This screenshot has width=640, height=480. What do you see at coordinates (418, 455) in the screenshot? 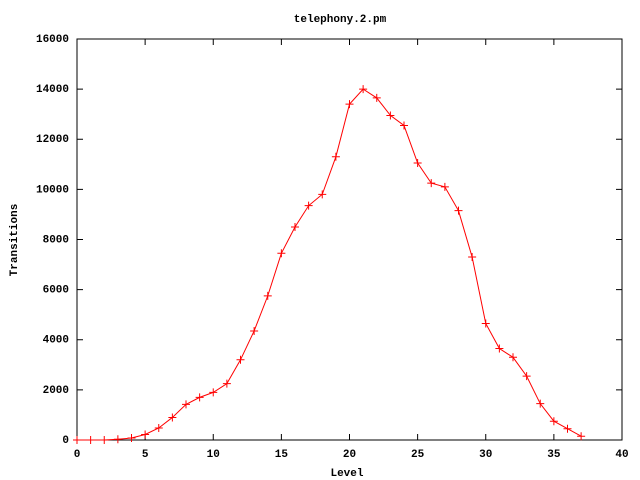
I see `x-tick-label: 25` at bounding box center [418, 455].